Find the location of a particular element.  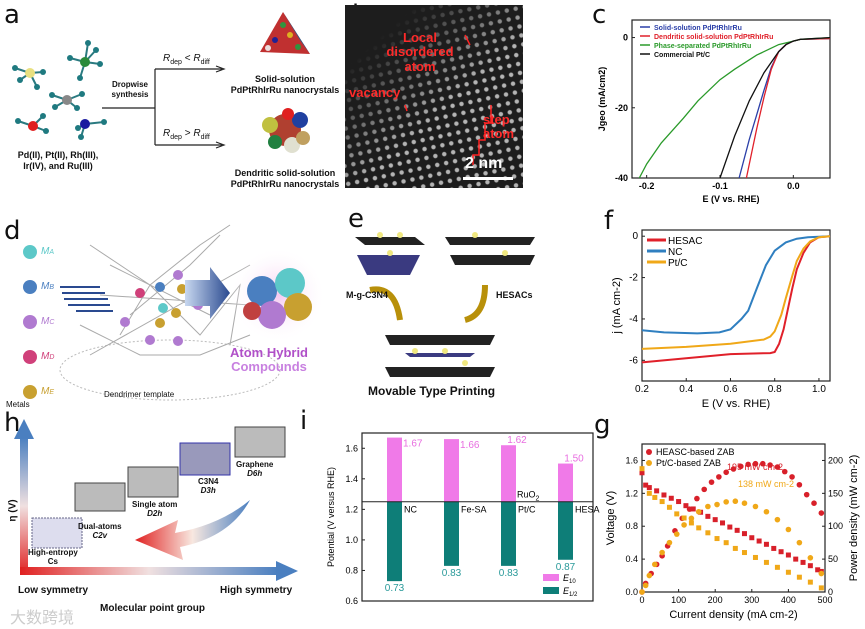

bar-E1-2-Pt/C is located at coordinates (508, 533).